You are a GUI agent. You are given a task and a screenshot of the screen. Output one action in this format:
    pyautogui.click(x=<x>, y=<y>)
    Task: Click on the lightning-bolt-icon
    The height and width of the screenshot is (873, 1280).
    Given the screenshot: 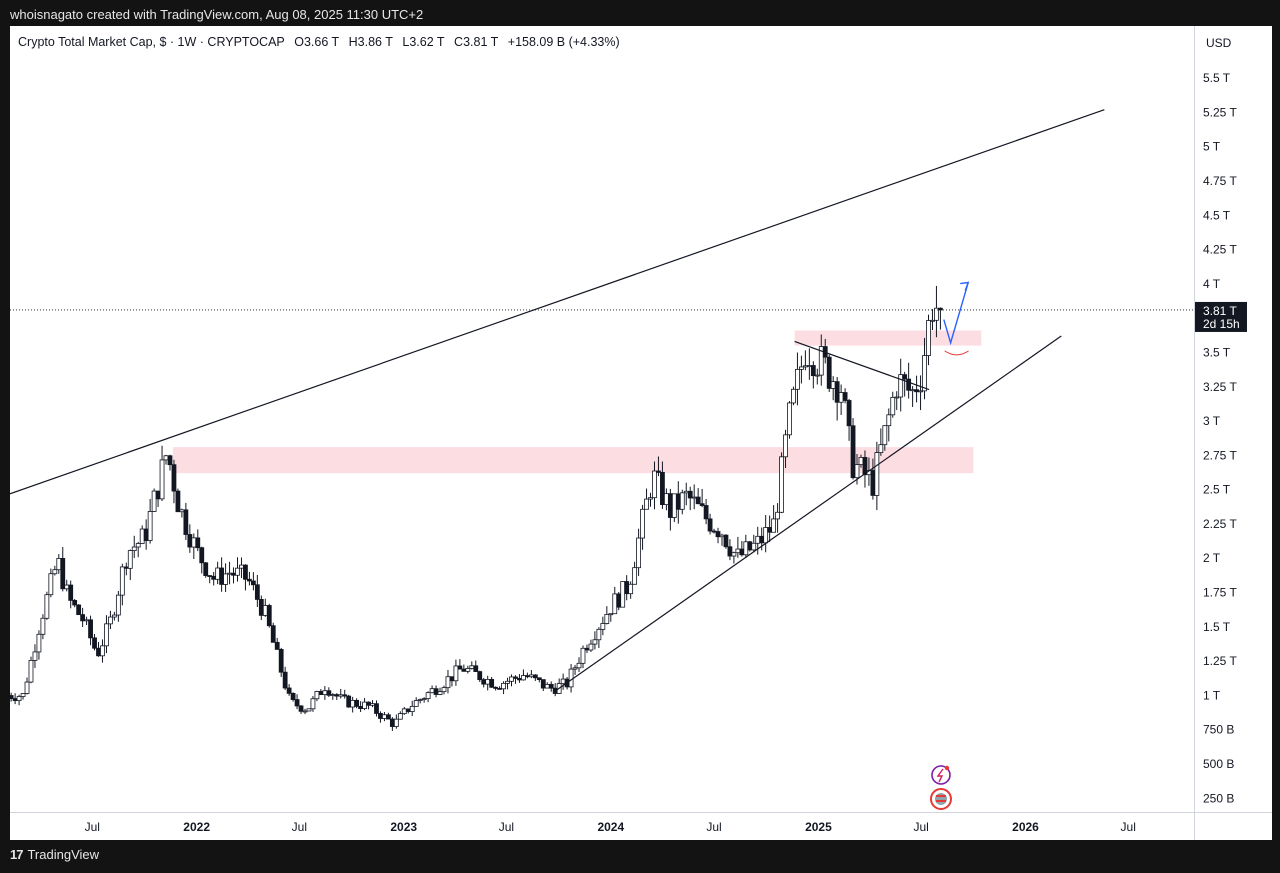 What is the action you would take?
    pyautogui.click(x=940, y=775)
    